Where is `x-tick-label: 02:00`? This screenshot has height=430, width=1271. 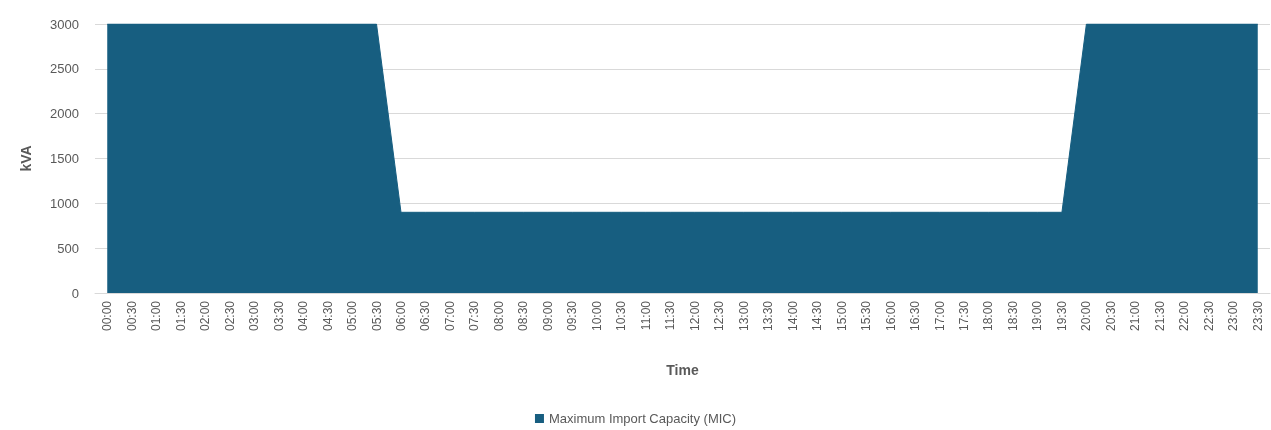
x-tick-label: 02:00 is located at coordinates (205, 316).